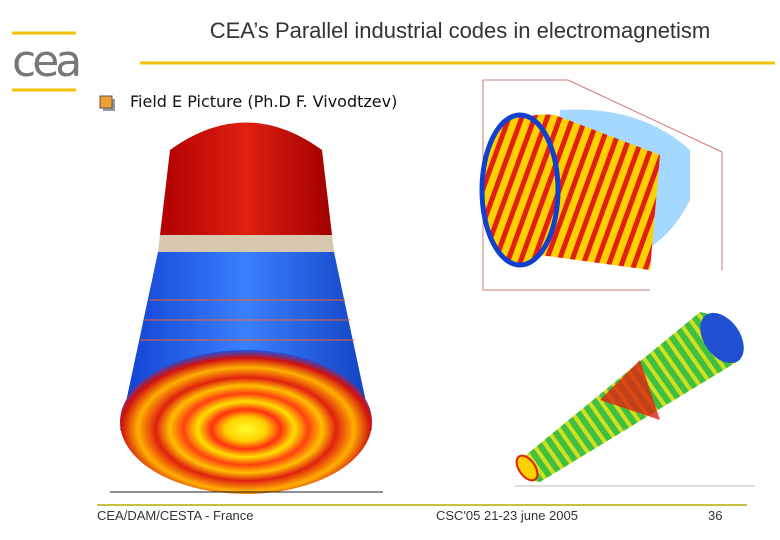  Describe the element at coordinates (47, 61) in the screenshot. I see `logo: cea` at that location.